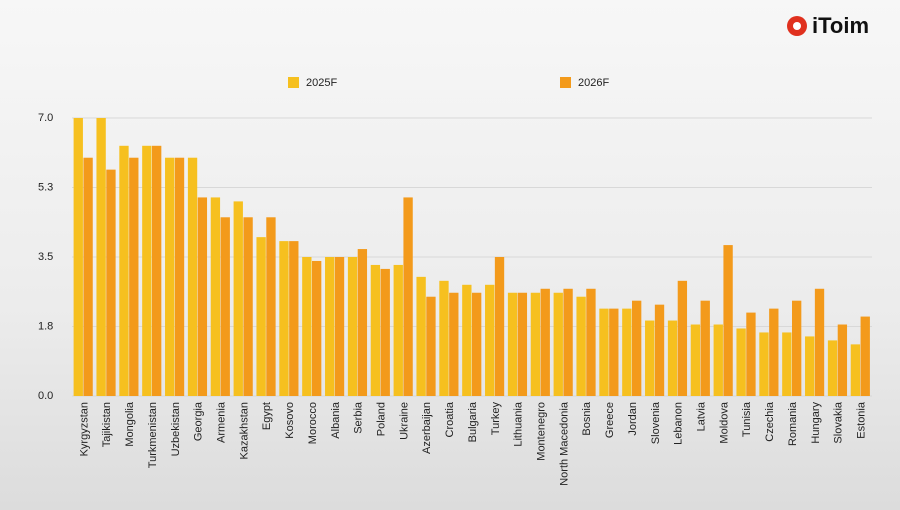 The height and width of the screenshot is (510, 900). Describe the element at coordinates (359, 417) in the screenshot. I see `x-tick-label: Serbia` at that location.